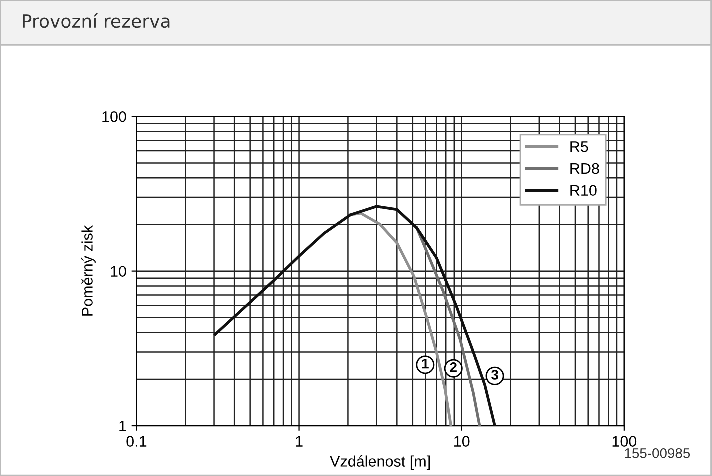  Describe the element at coordinates (585, 168) in the screenshot. I see `legend-label: RD8` at that location.